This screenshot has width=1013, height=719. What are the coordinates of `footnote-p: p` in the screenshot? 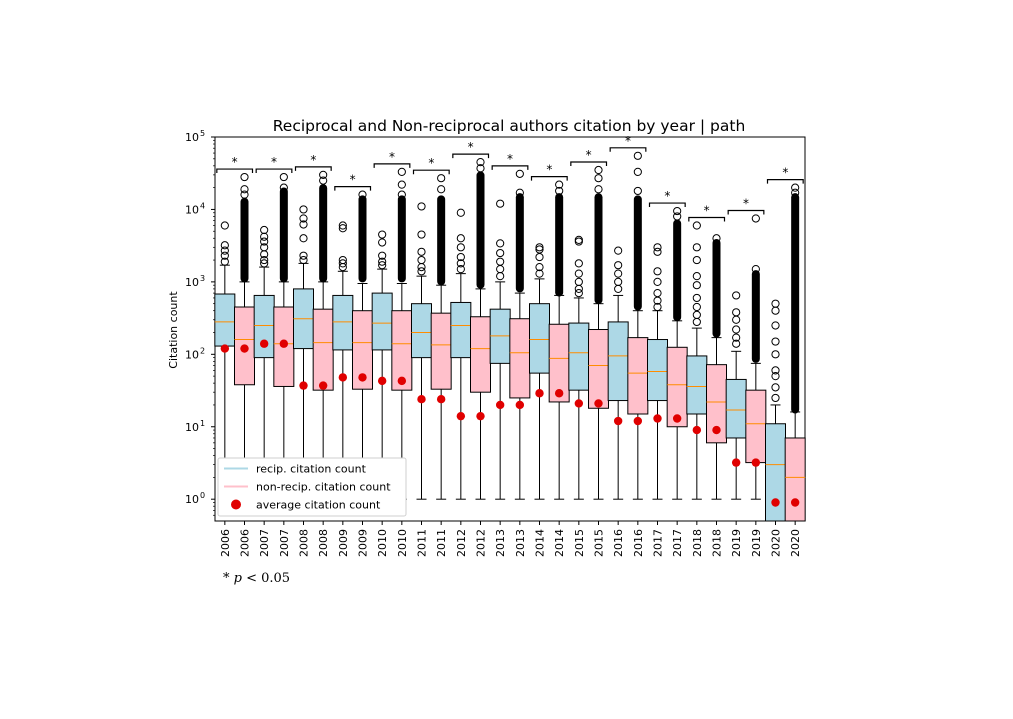 It's located at (237, 578).